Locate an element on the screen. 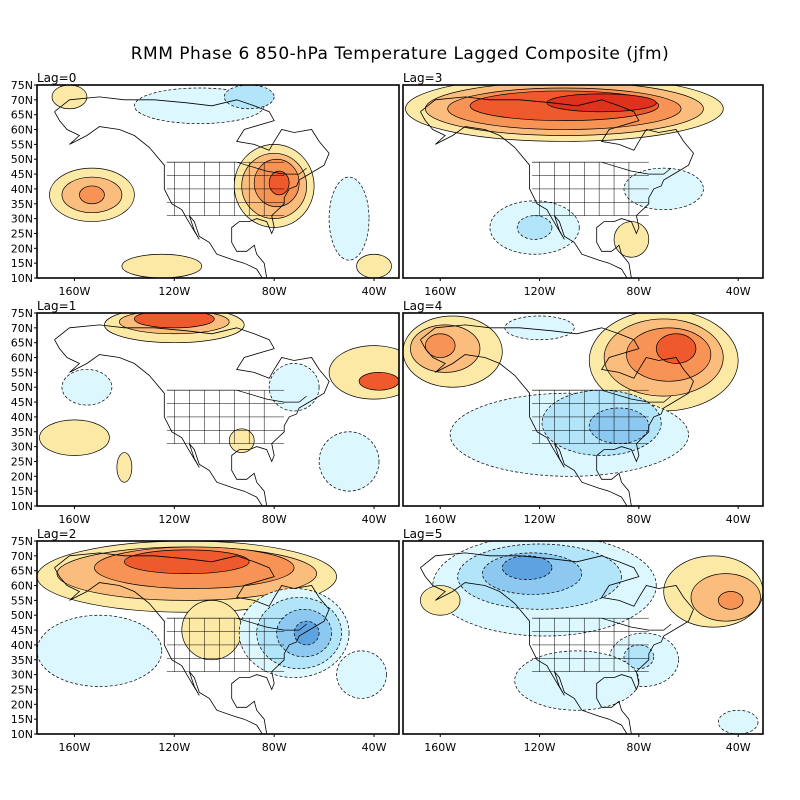 The image size is (800, 800). lag-label: Lag=4 is located at coordinates (422, 306).